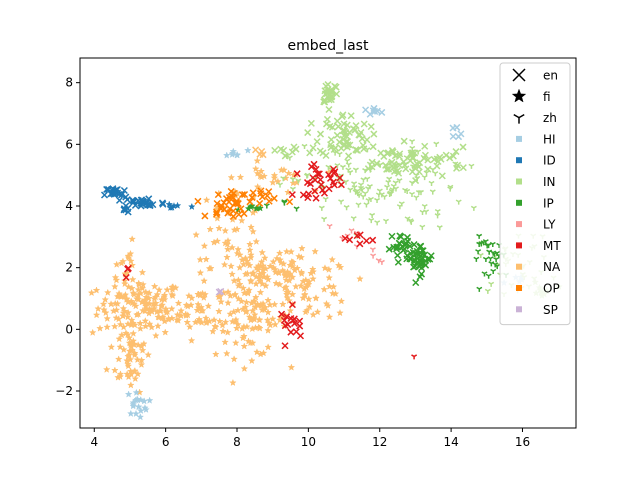 This screenshot has width=640, height=484. I want to click on y-axis: −2 0 2 4 6 8, so click(67, 237).